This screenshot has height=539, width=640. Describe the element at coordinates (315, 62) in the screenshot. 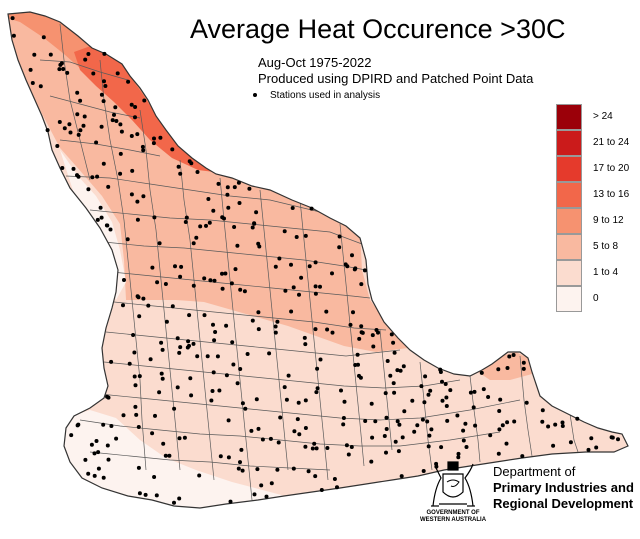

I see `map-period: Aug-Oct 1975-2022` at that location.